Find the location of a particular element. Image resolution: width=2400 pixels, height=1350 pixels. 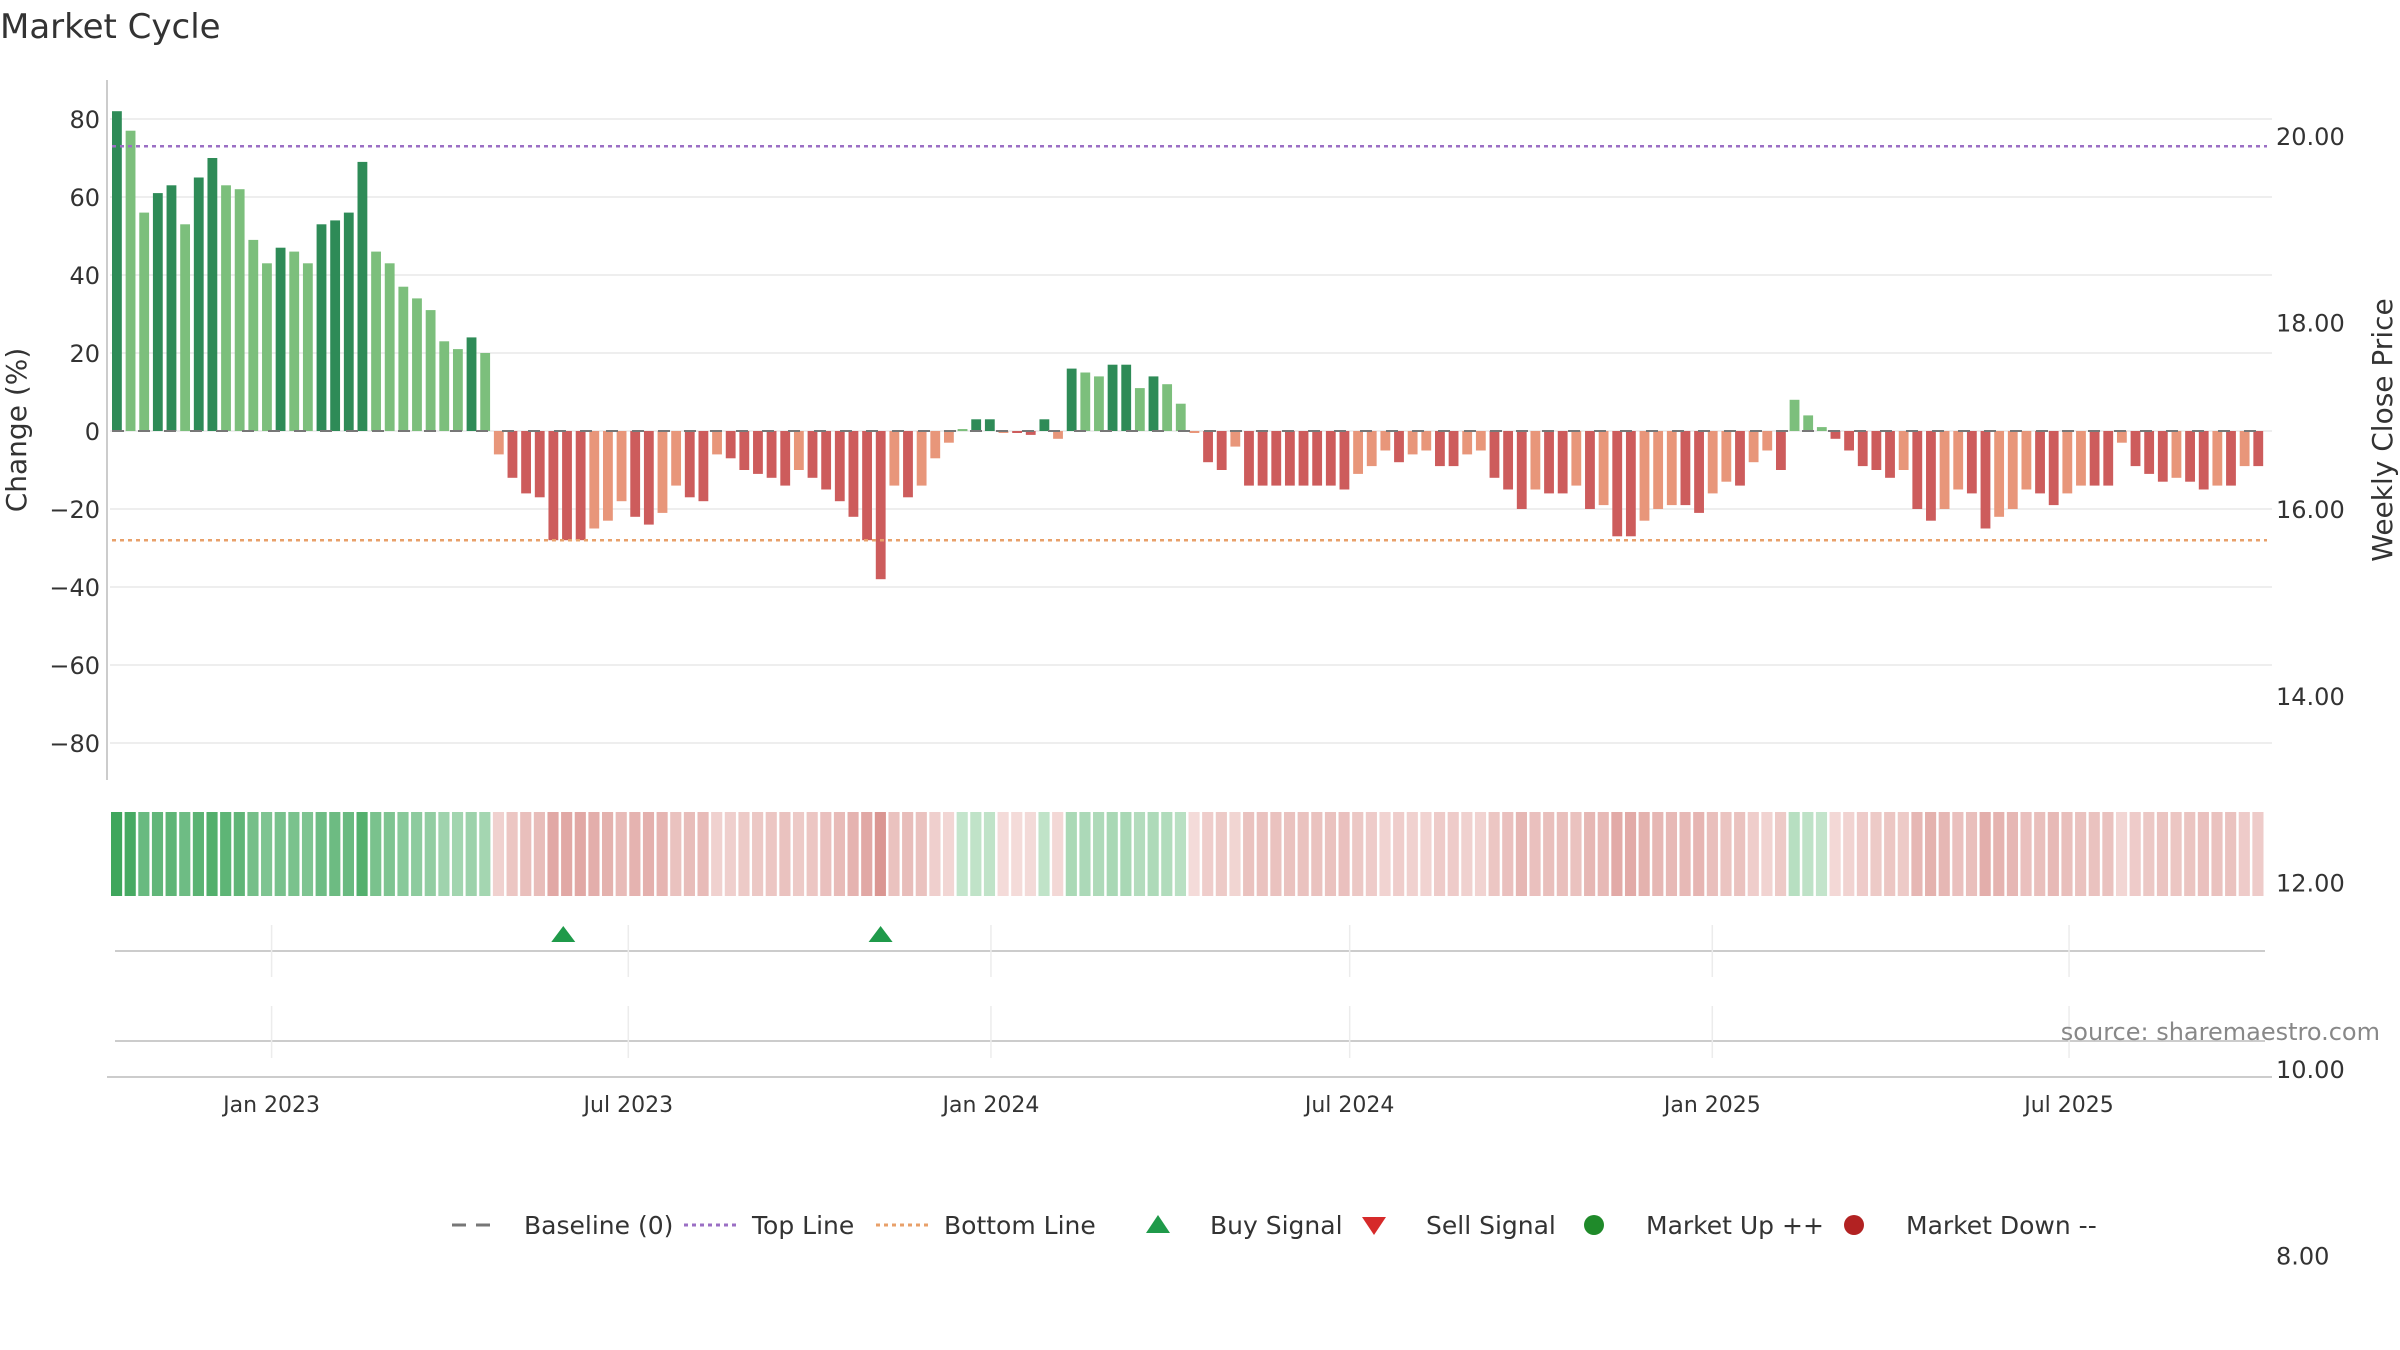

x-tick-label: Jul 2024 is located at coordinates (1349, 1105).